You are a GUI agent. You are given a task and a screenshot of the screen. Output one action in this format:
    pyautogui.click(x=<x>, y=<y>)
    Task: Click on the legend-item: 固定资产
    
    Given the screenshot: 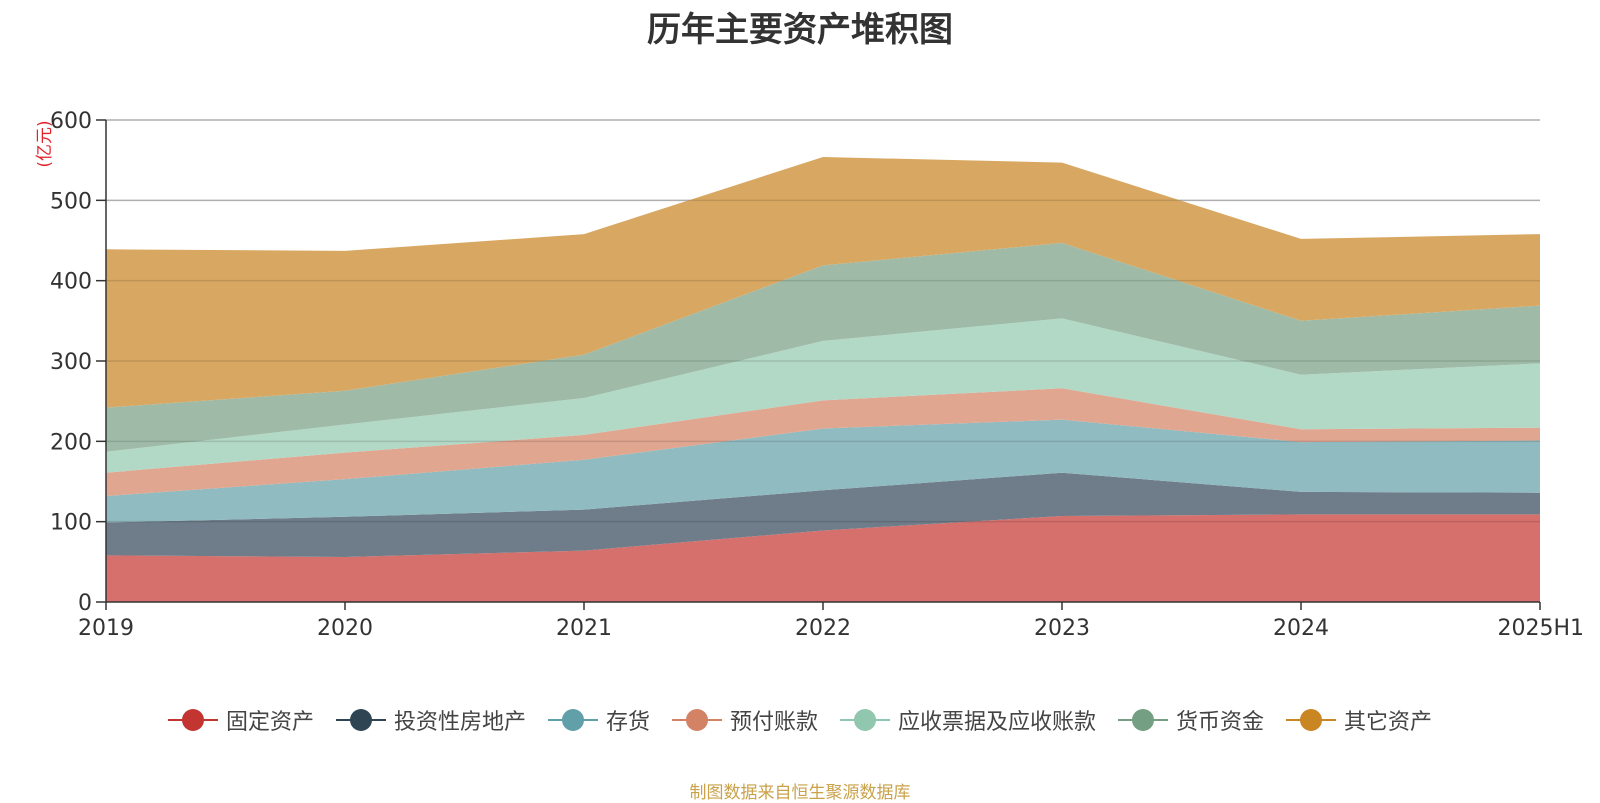 What is the action you would take?
    pyautogui.click(x=240, y=720)
    